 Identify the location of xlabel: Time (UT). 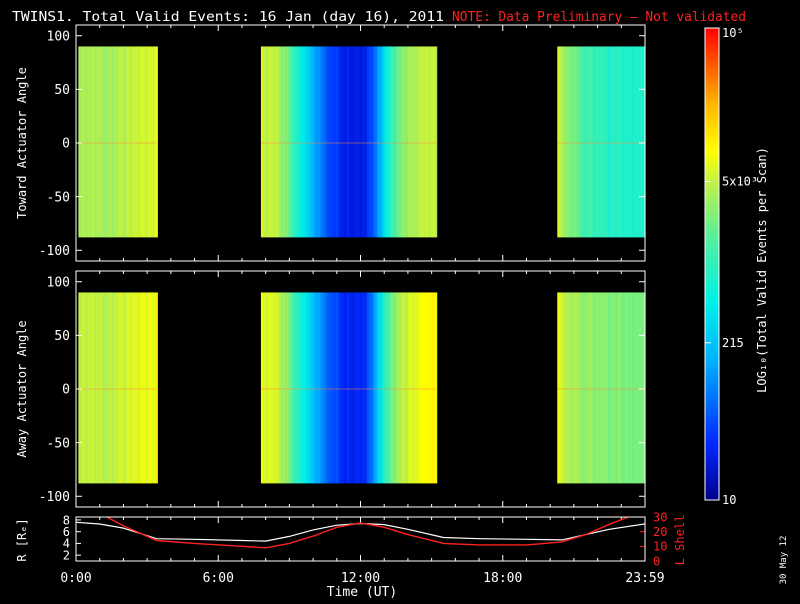
(362, 592).